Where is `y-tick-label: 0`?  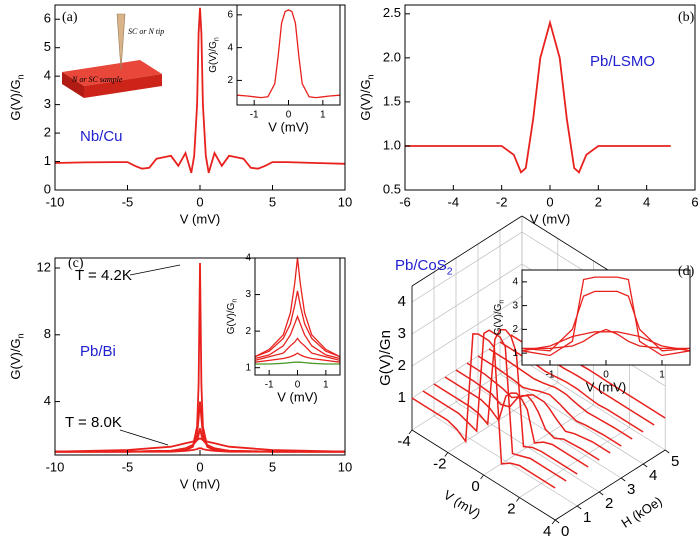
y-tick-label: 0 is located at coordinates (47, 188).